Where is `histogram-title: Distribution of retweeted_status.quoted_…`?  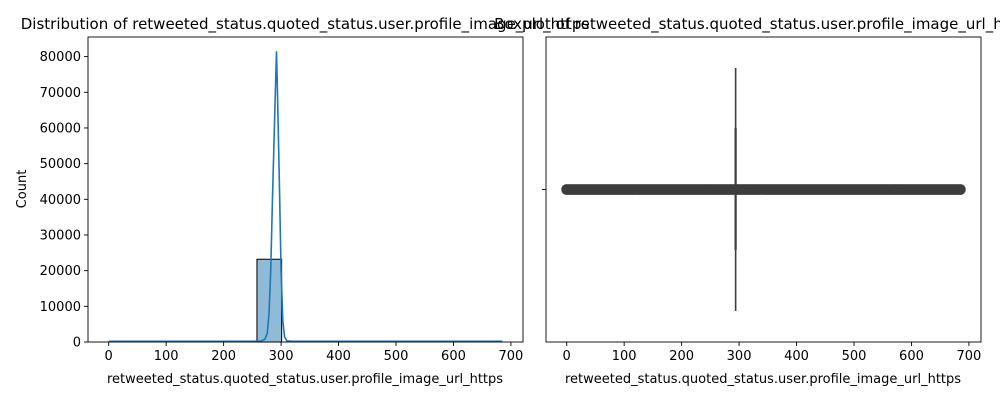 histogram-title: Distribution of retweeted_status.quoted_… is located at coordinates (305, 24).